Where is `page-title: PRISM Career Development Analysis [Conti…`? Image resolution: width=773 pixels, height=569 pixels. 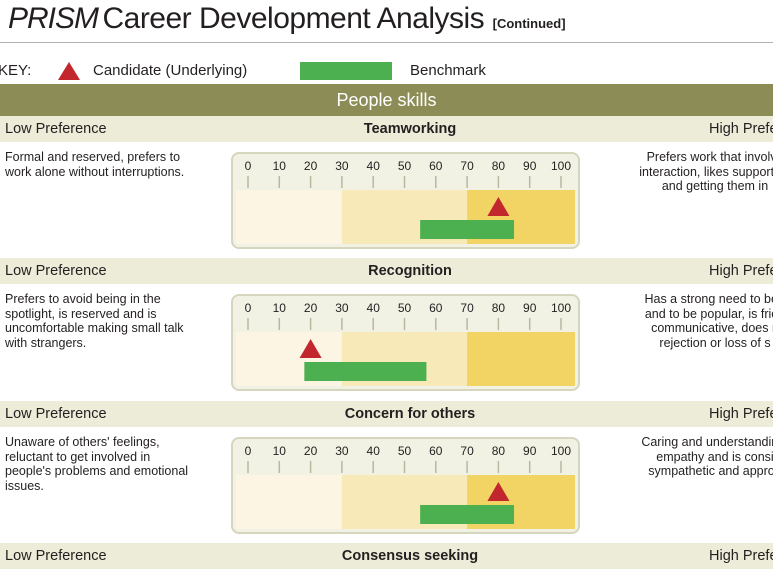
page-title: PRISM Career Development Analysis [Conti… is located at coordinates (287, 22).